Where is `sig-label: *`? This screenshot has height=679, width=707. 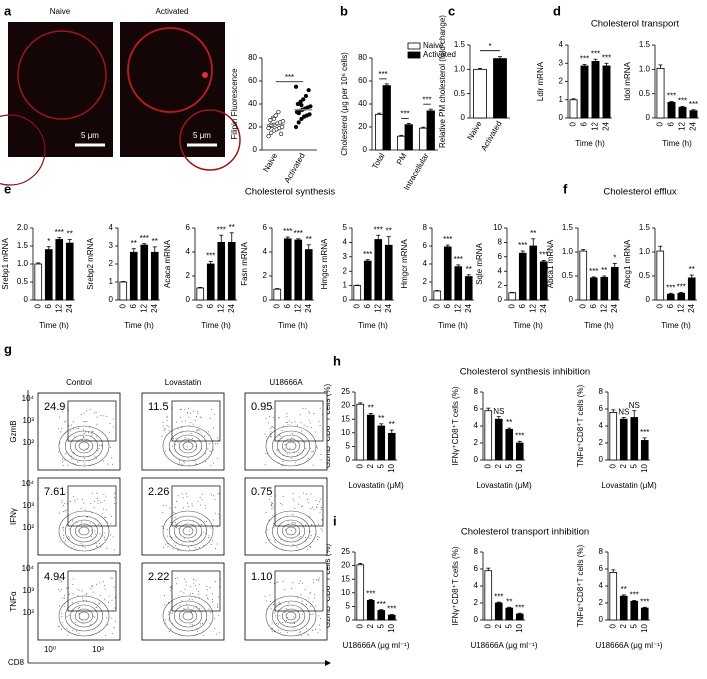 sig-label: * is located at coordinates (614, 258).